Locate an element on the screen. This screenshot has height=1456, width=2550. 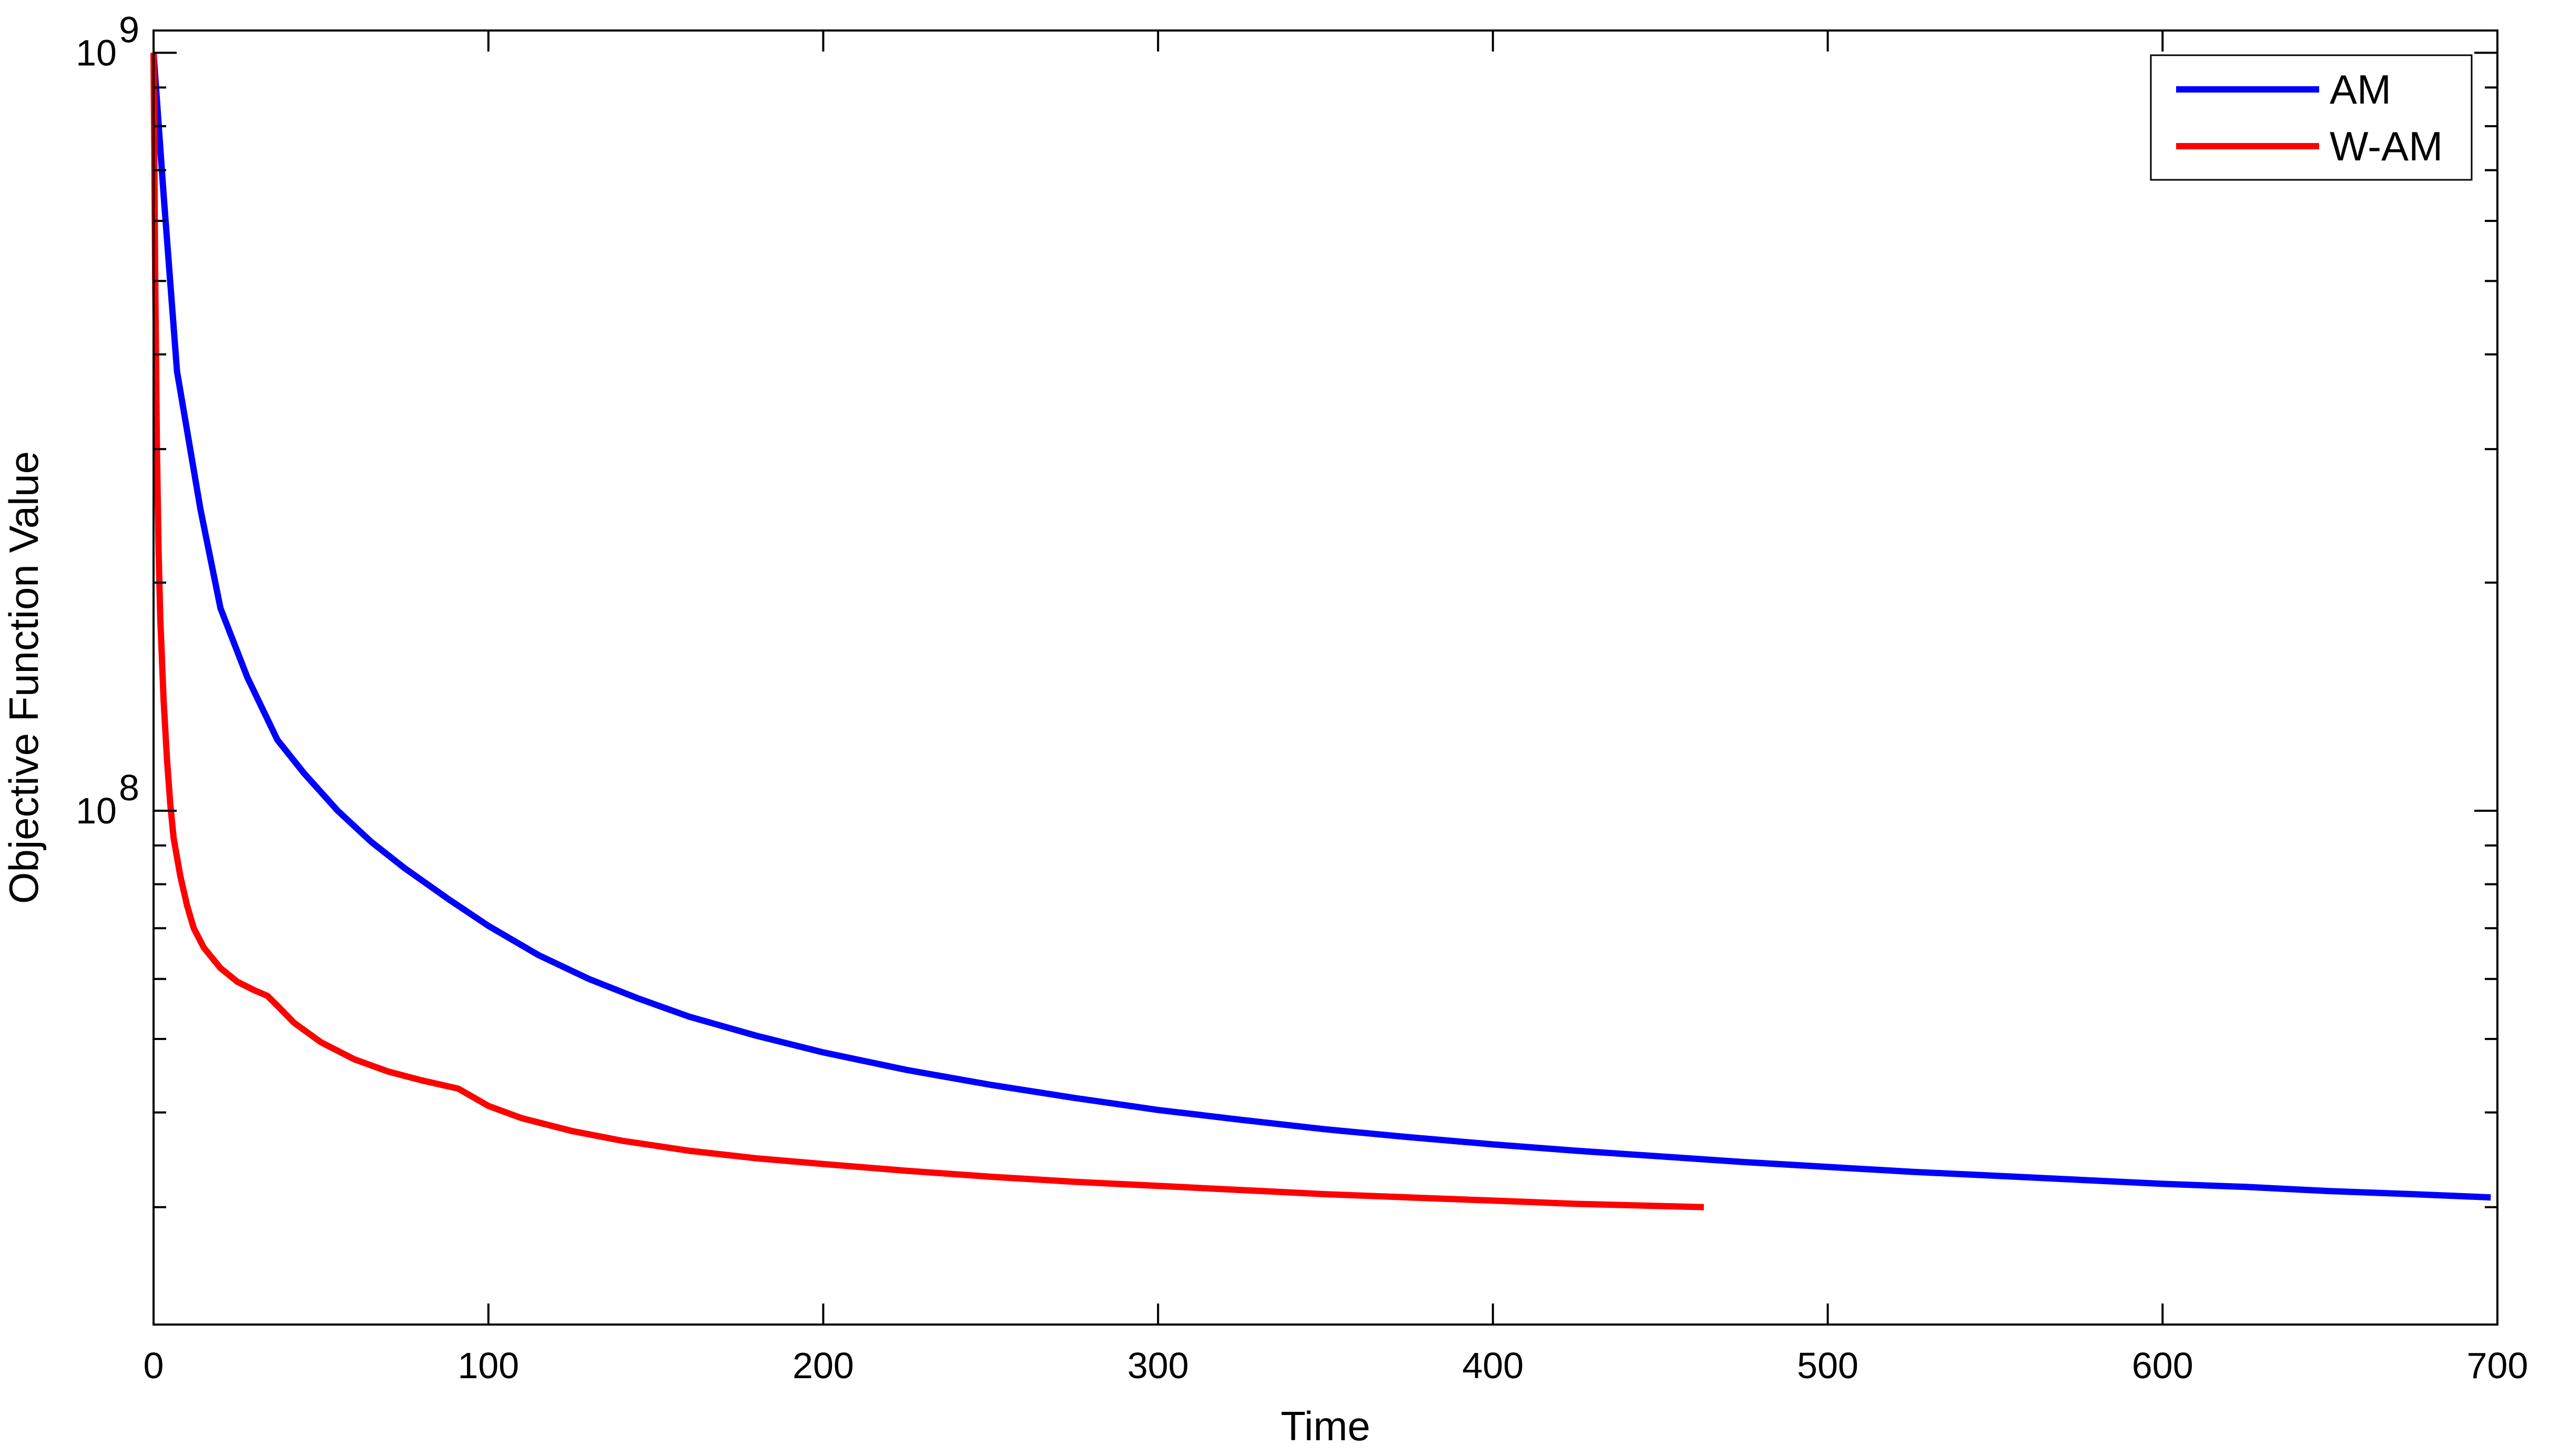
x-tick-label: 500 is located at coordinates (1827, 1365).